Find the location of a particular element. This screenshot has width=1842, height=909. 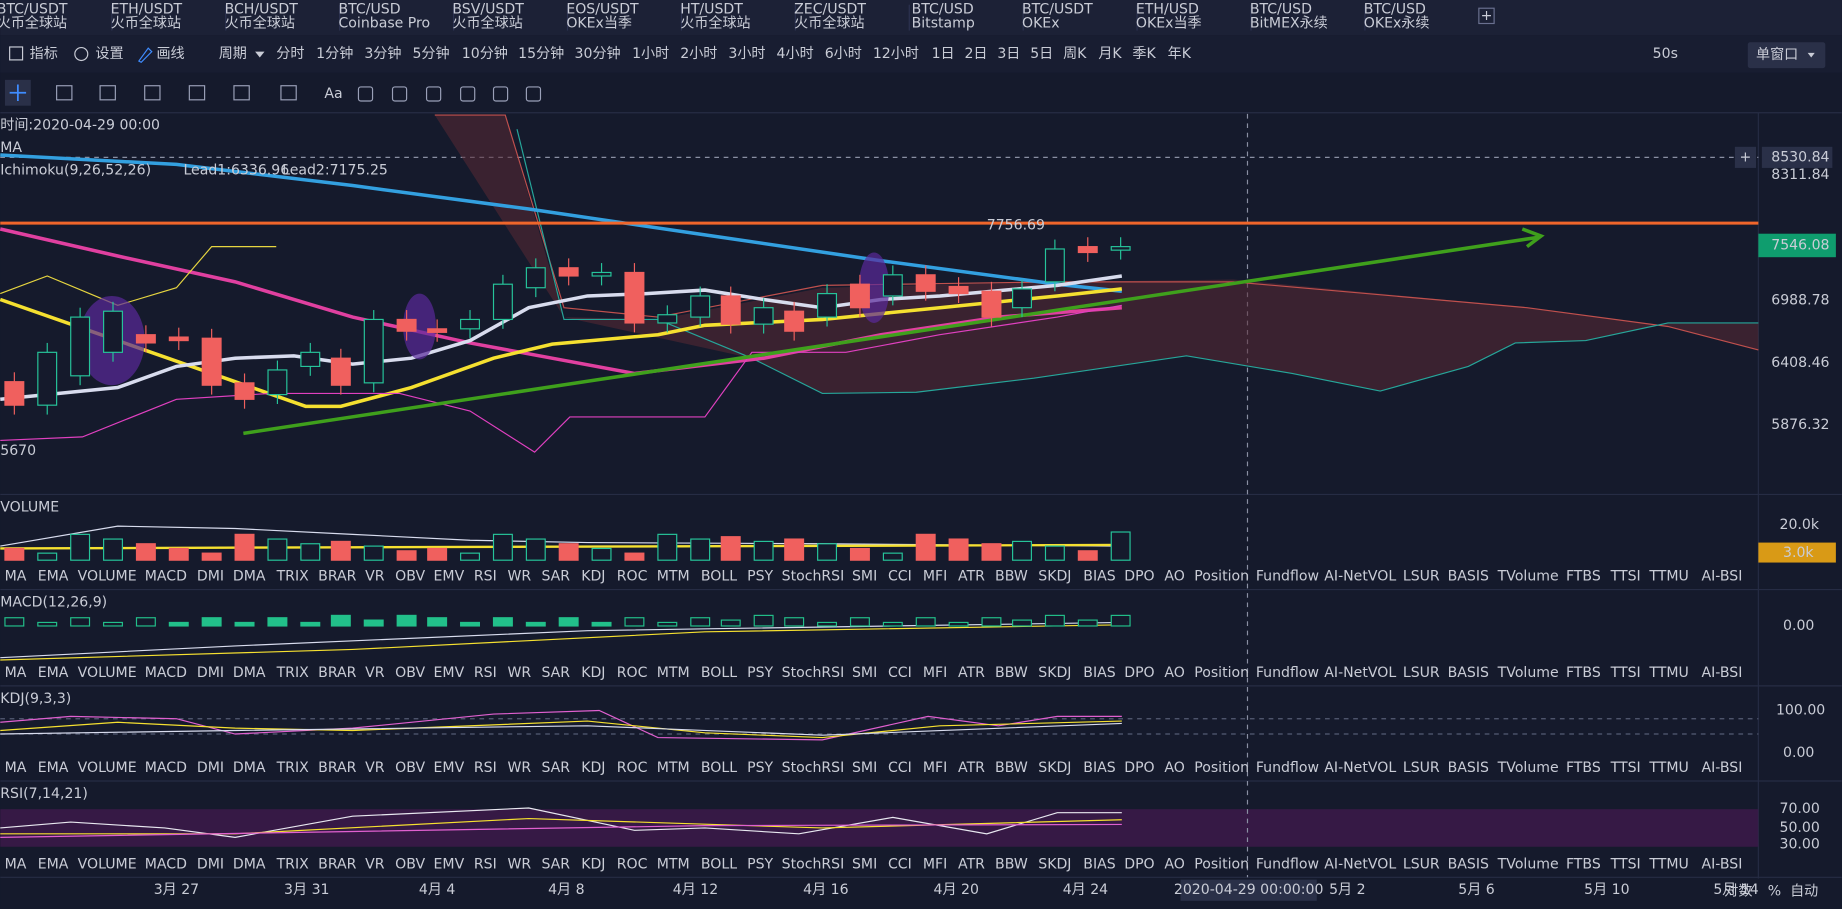

indicator-option: MACD is located at coordinates (166, 577).